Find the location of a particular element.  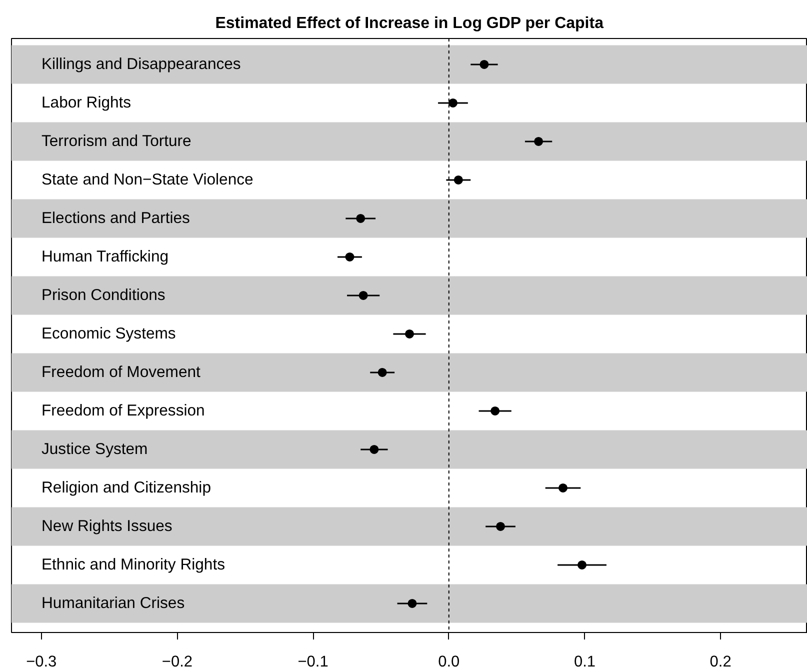

y-tick-label: Labor Rights is located at coordinates (87, 103).